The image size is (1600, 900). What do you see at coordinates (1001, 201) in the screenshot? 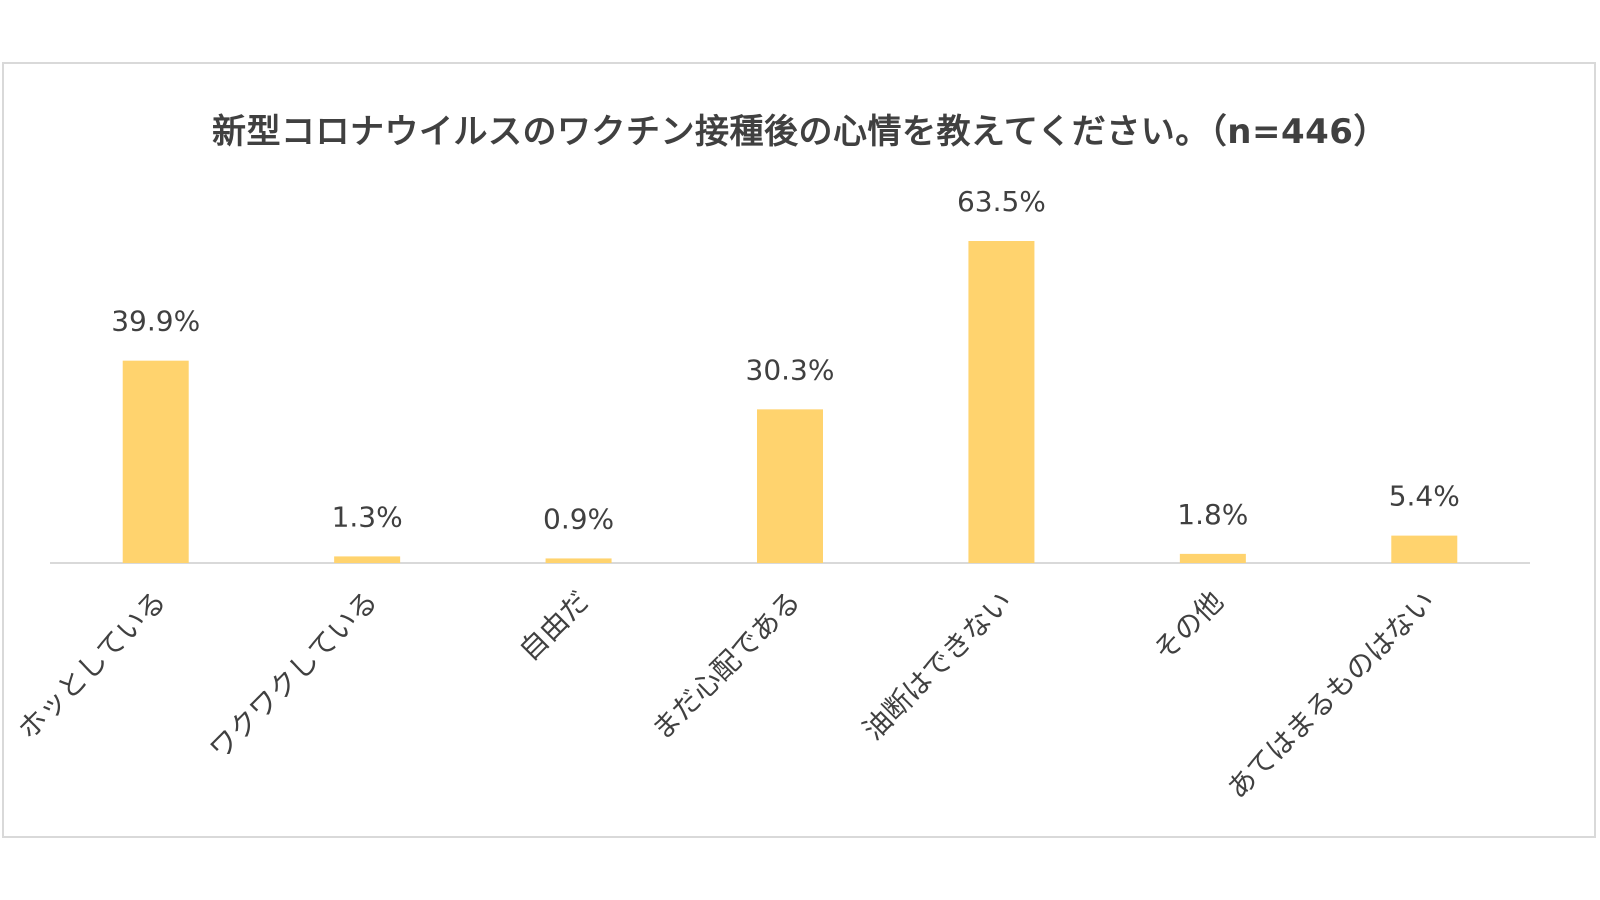
I see `value-label-5: 63.5%` at bounding box center [1001, 201].